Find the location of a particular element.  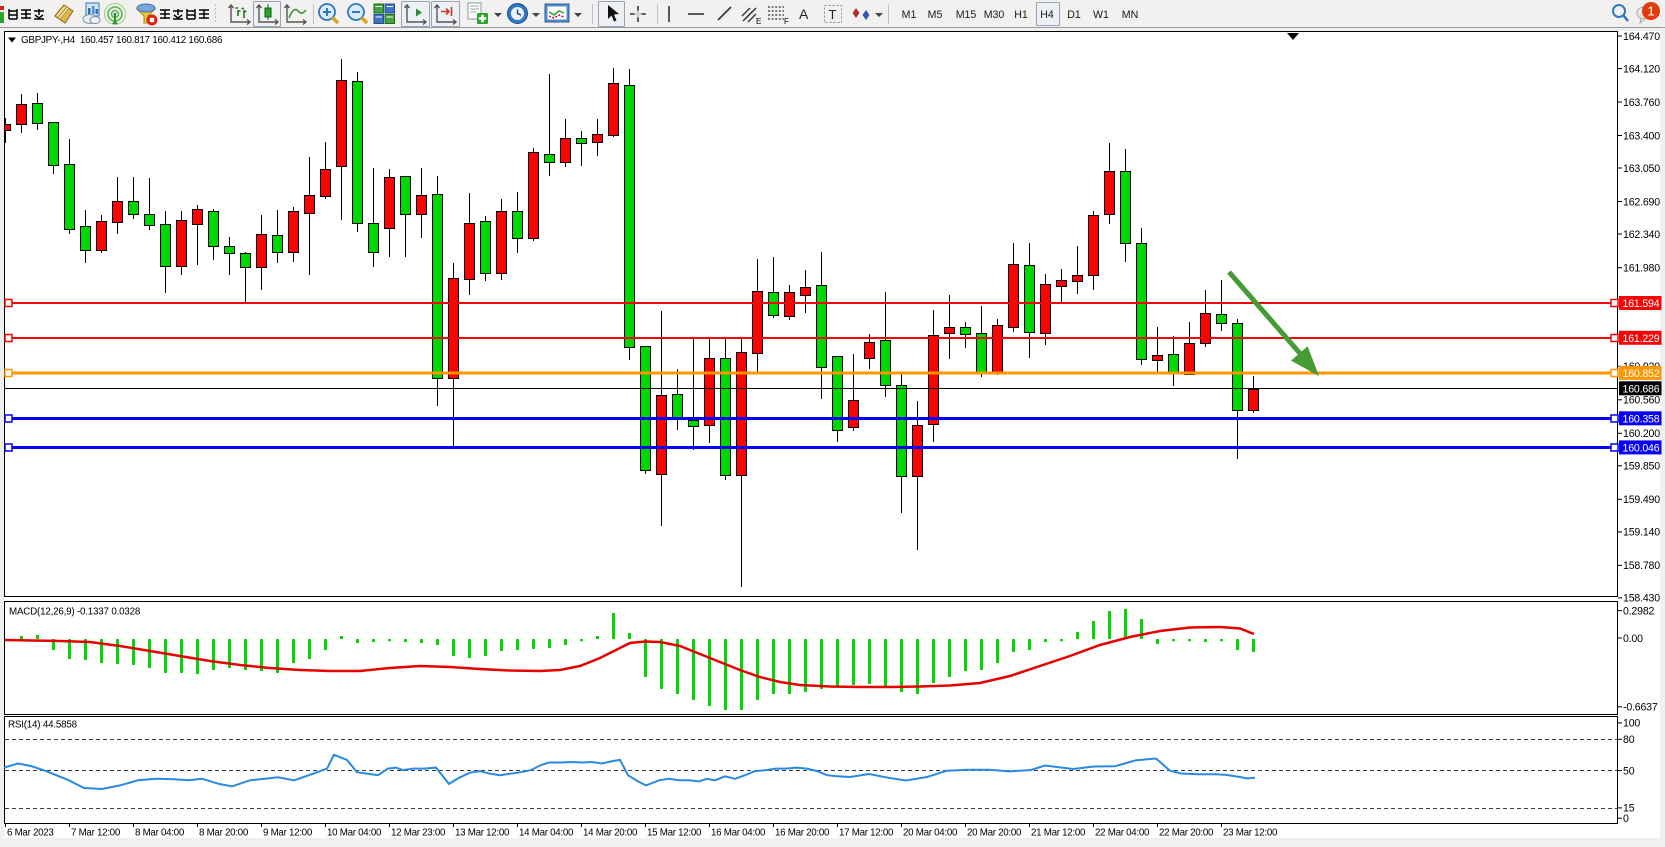

svg-text: 164.120 is located at coordinates (1641, 69).